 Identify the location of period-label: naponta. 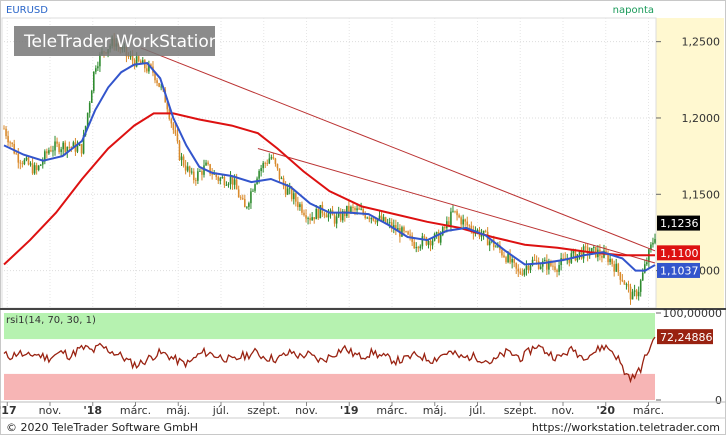
(633, 10).